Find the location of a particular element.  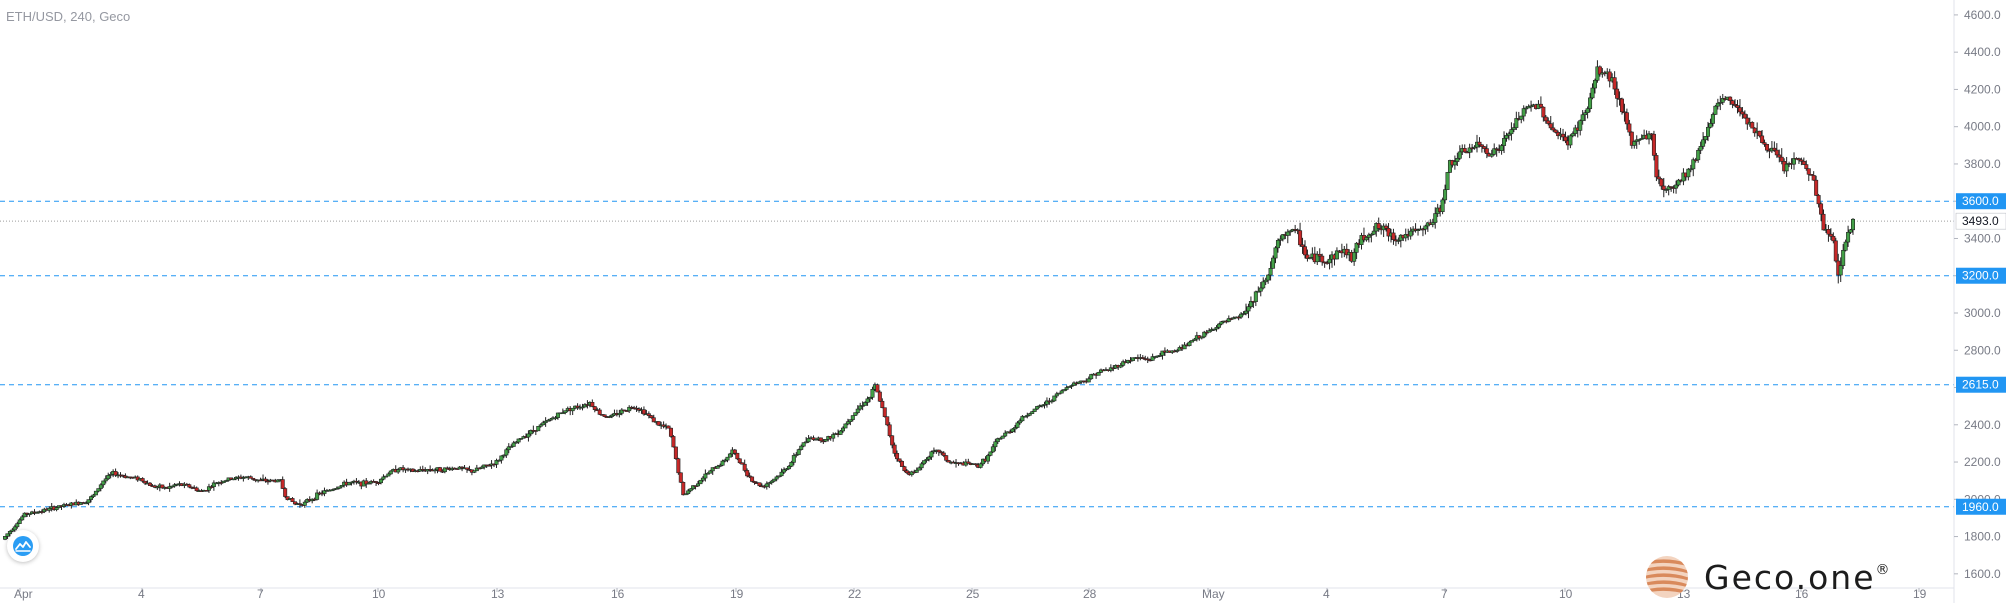

last-price-badge is located at coordinates (1980, 221).